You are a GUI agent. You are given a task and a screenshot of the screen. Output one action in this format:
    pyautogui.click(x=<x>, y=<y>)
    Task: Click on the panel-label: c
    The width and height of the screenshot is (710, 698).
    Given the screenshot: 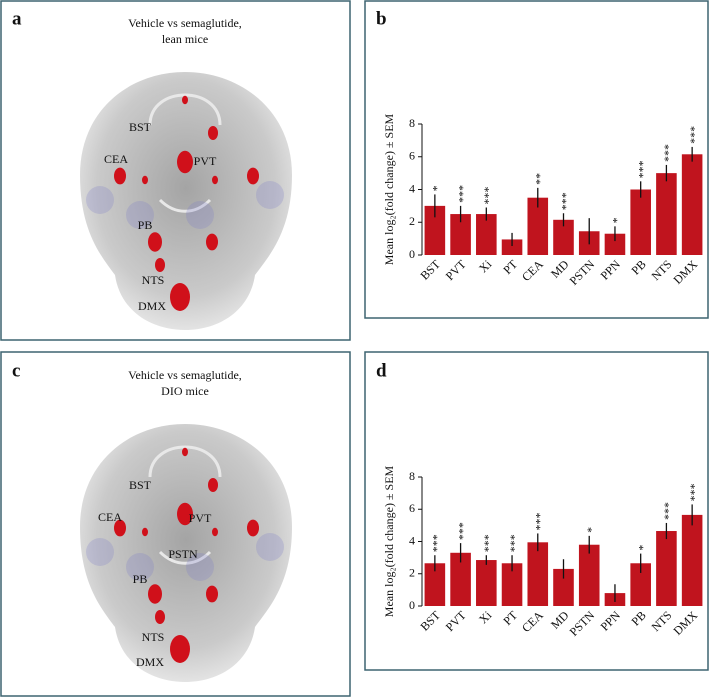 What is the action you would take?
    pyautogui.click(x=16, y=370)
    